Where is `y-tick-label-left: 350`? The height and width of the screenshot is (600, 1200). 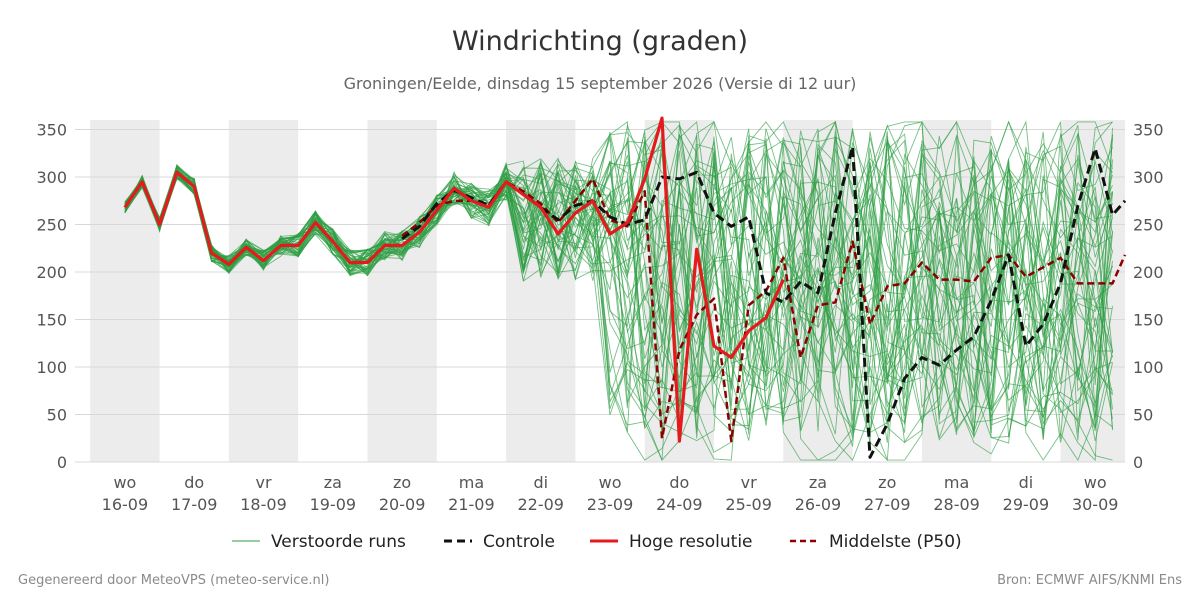 y-tick-label-left: 350 is located at coordinates (51, 130).